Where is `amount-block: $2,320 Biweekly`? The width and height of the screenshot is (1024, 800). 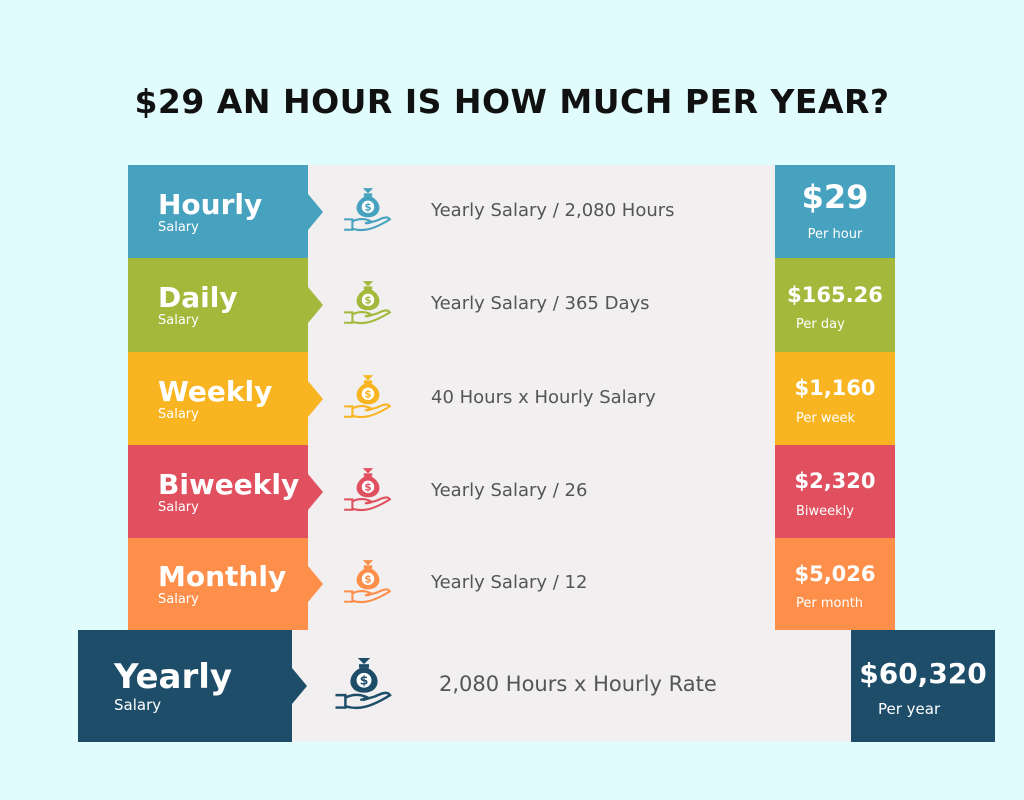
amount-block: $2,320 Biweekly is located at coordinates (835, 491).